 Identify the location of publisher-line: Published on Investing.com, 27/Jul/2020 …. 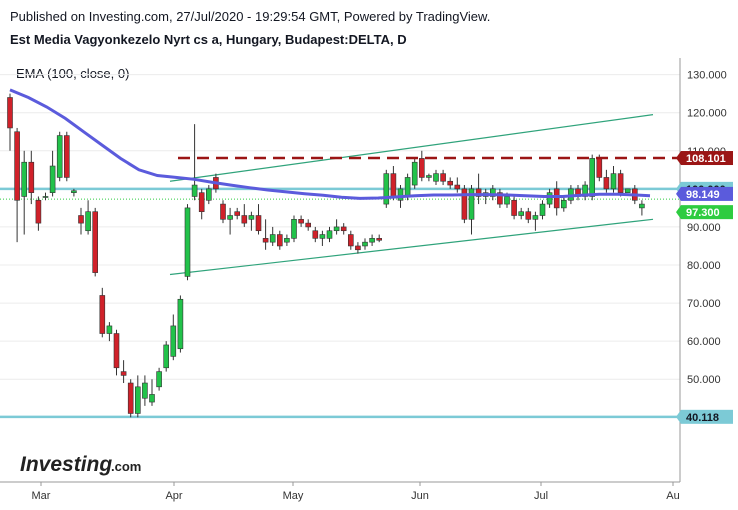
(250, 16).